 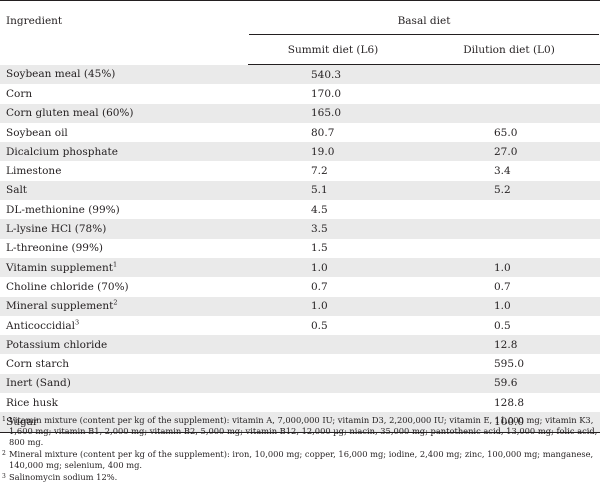 What do you see at coordinates (509, 50) in the screenshot?
I see `dilution-diet-header: Dilution diet (L0)` at bounding box center [509, 50].